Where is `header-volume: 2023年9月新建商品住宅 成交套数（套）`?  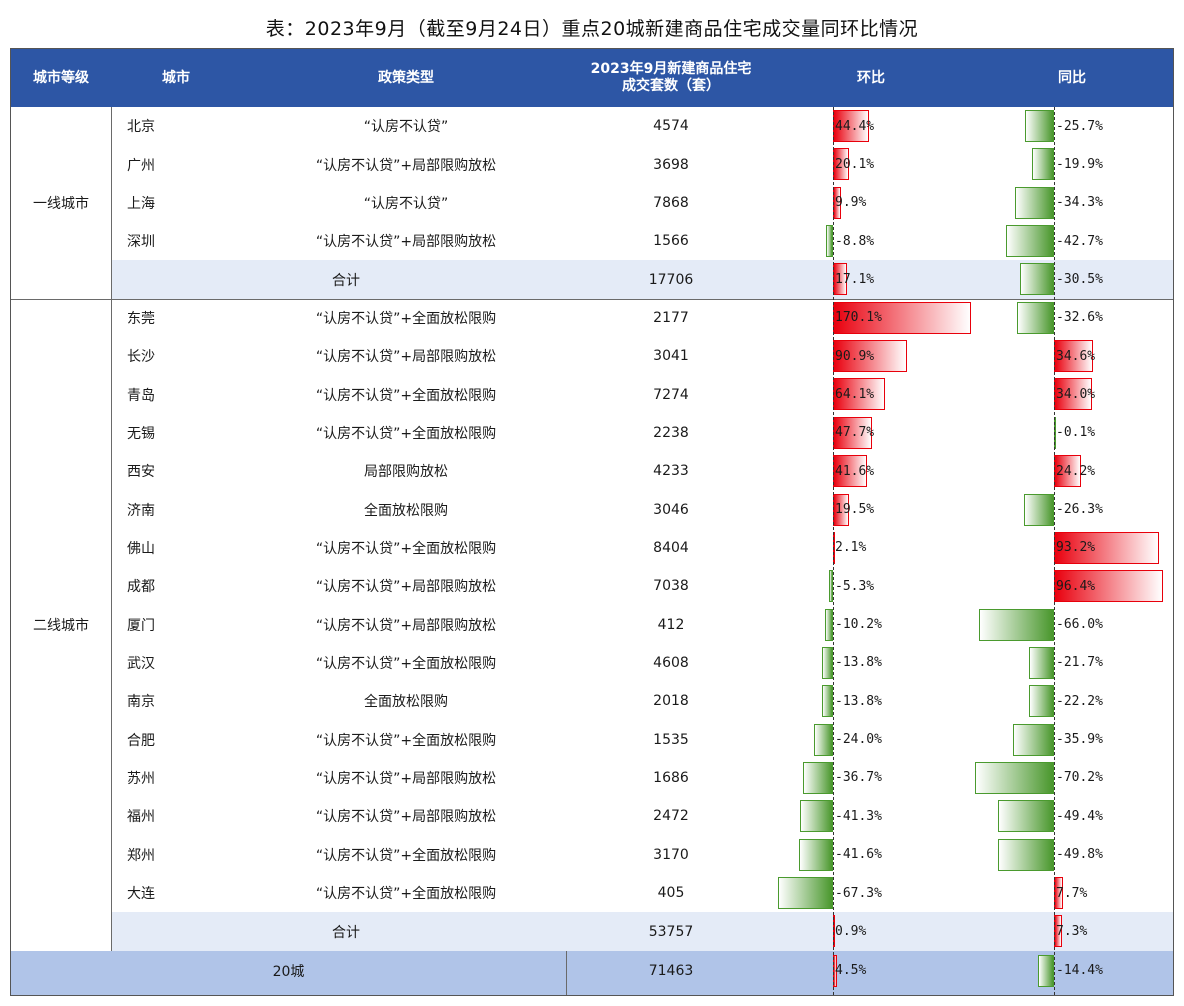
header-volume: 2023年9月新建商品住宅 成交套数（套） is located at coordinates (671, 78).